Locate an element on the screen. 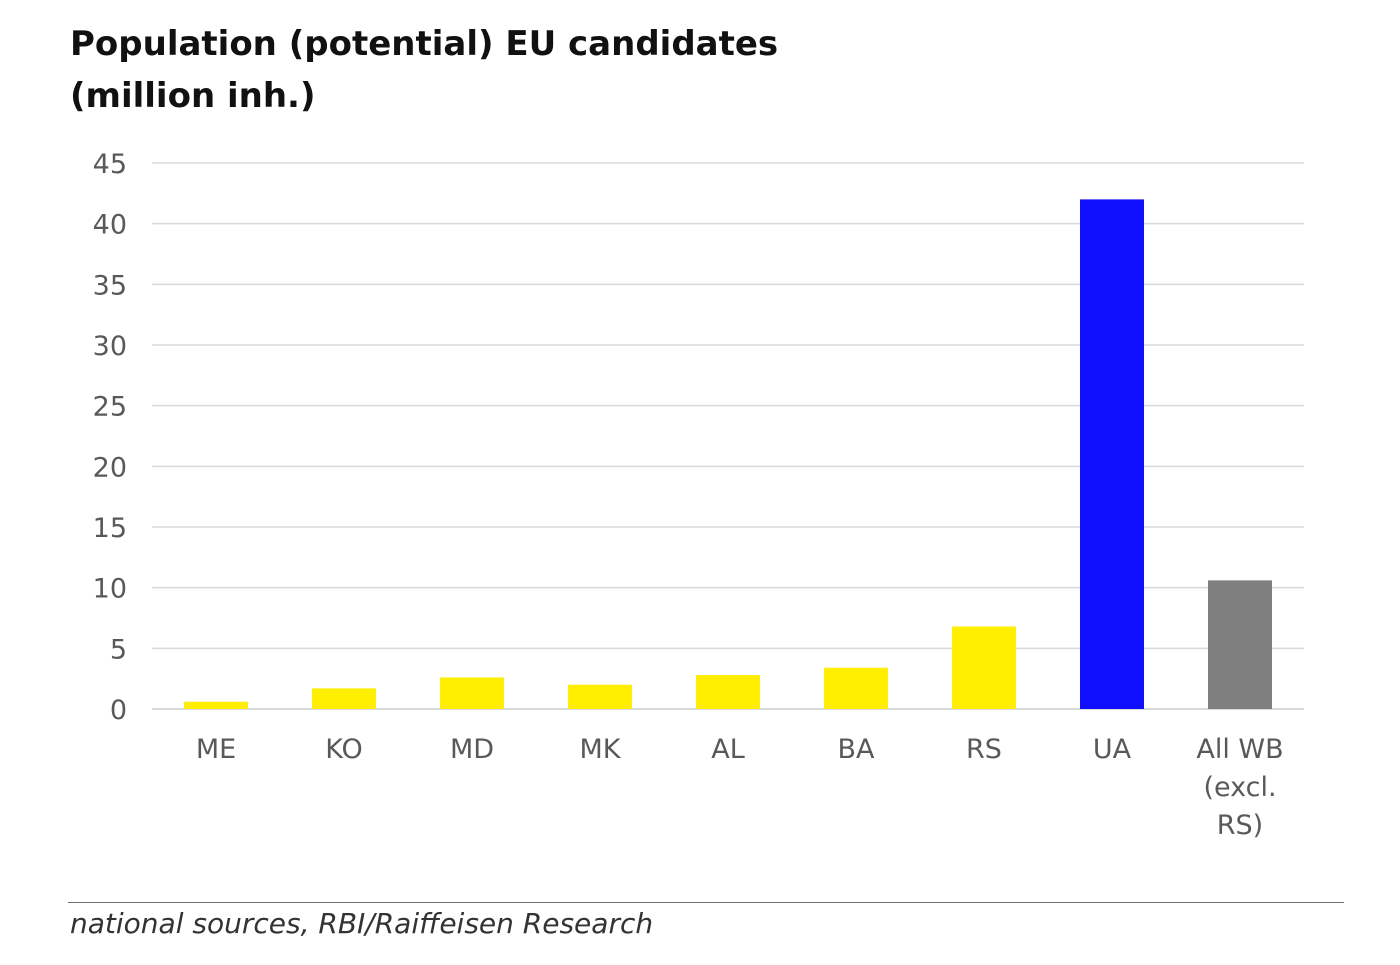 This screenshot has height=965, width=1400. y-tick-label: 30 is located at coordinates (110, 346).